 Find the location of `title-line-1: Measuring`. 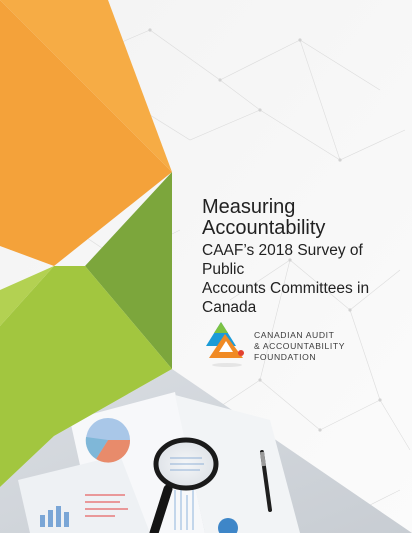

title-line-1: Measuring is located at coordinates (249, 207).